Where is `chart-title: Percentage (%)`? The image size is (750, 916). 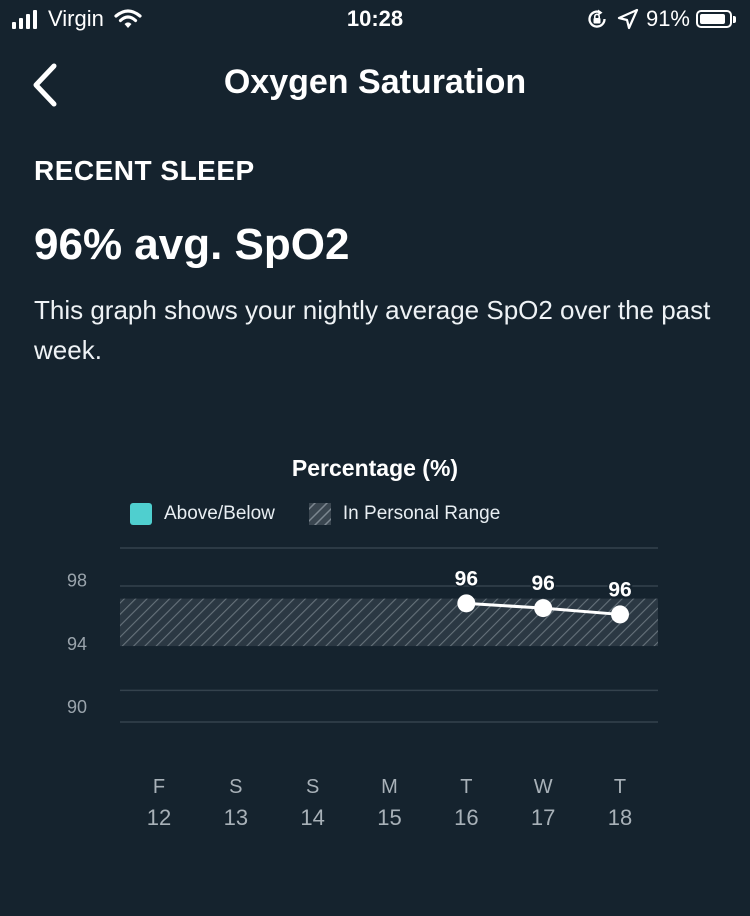
chart-title: Percentage (%) is located at coordinates (375, 468).